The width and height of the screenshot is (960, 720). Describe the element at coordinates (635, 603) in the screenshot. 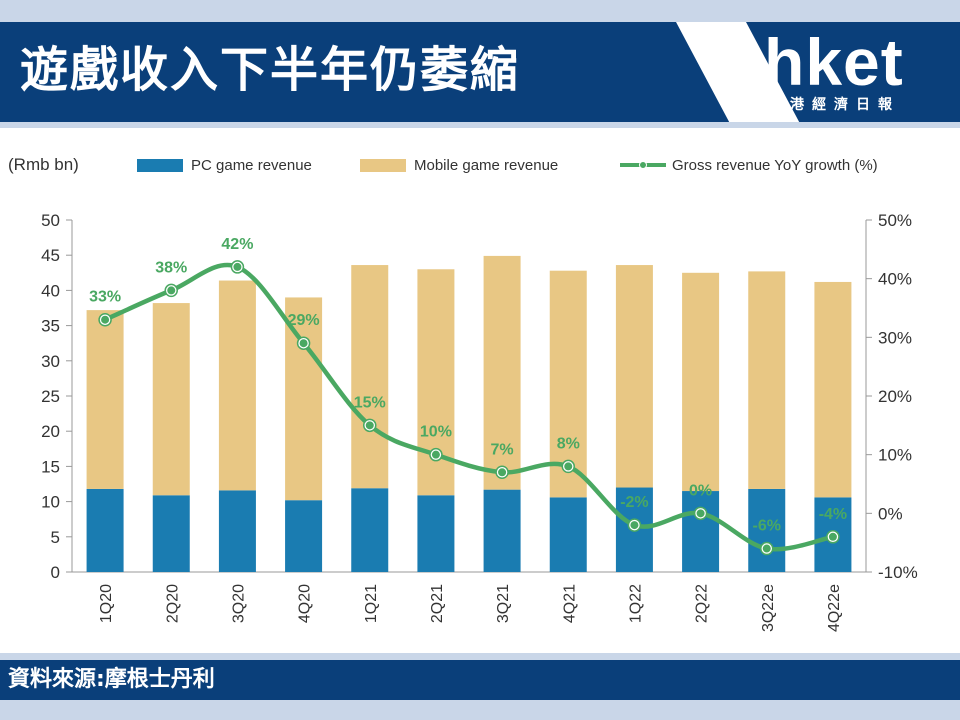

I see `x-tick-label: 1Q22` at that location.